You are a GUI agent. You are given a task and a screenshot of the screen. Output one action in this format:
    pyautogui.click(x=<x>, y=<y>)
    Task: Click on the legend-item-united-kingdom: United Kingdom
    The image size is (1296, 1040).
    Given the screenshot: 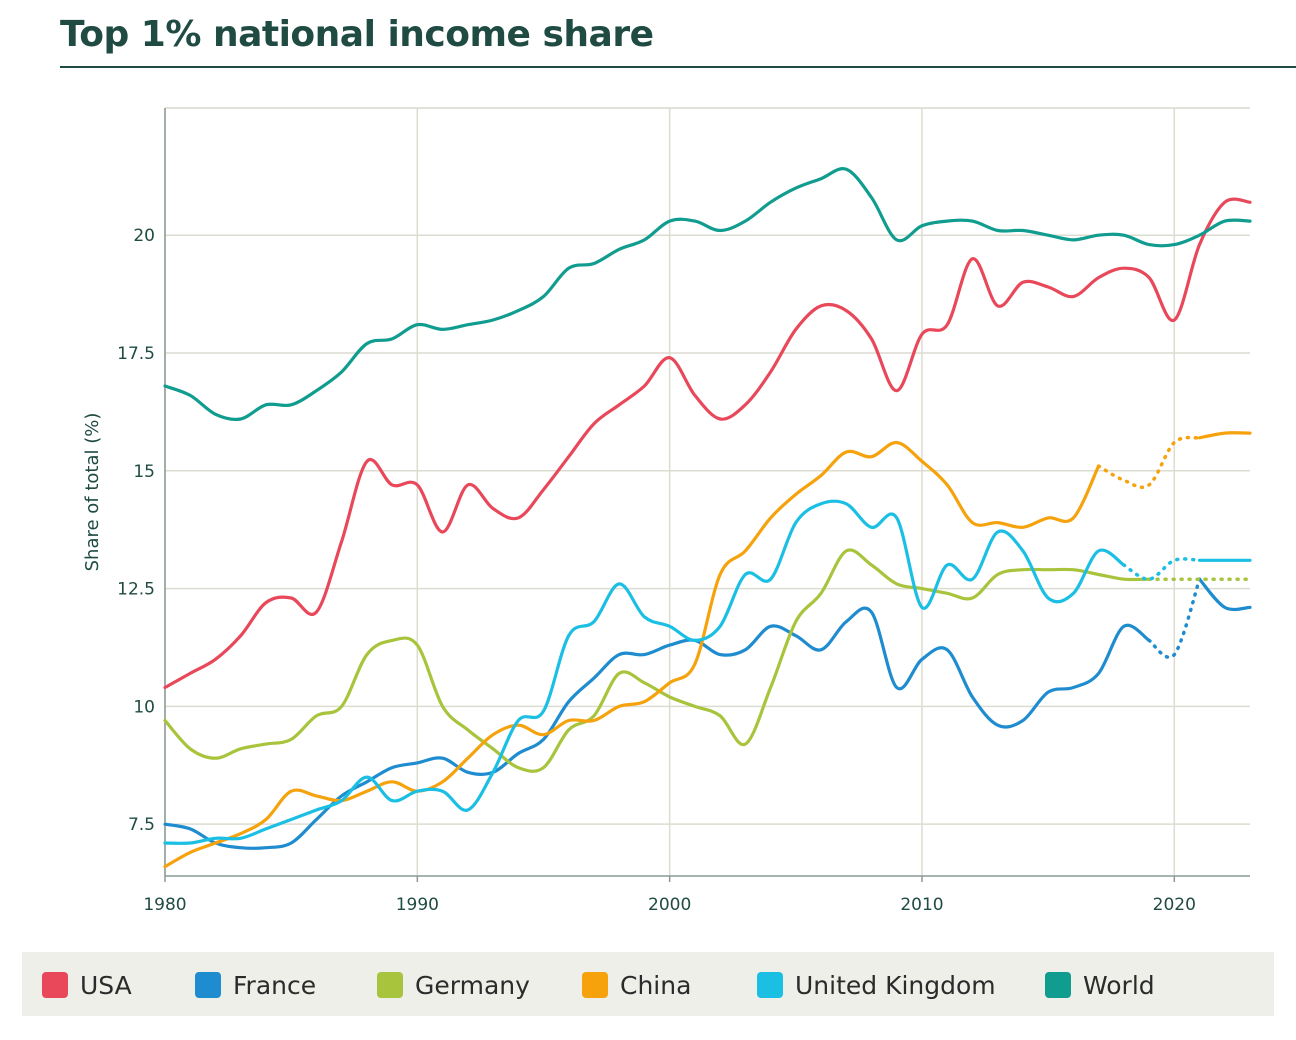 What is the action you would take?
    pyautogui.click(x=876, y=985)
    